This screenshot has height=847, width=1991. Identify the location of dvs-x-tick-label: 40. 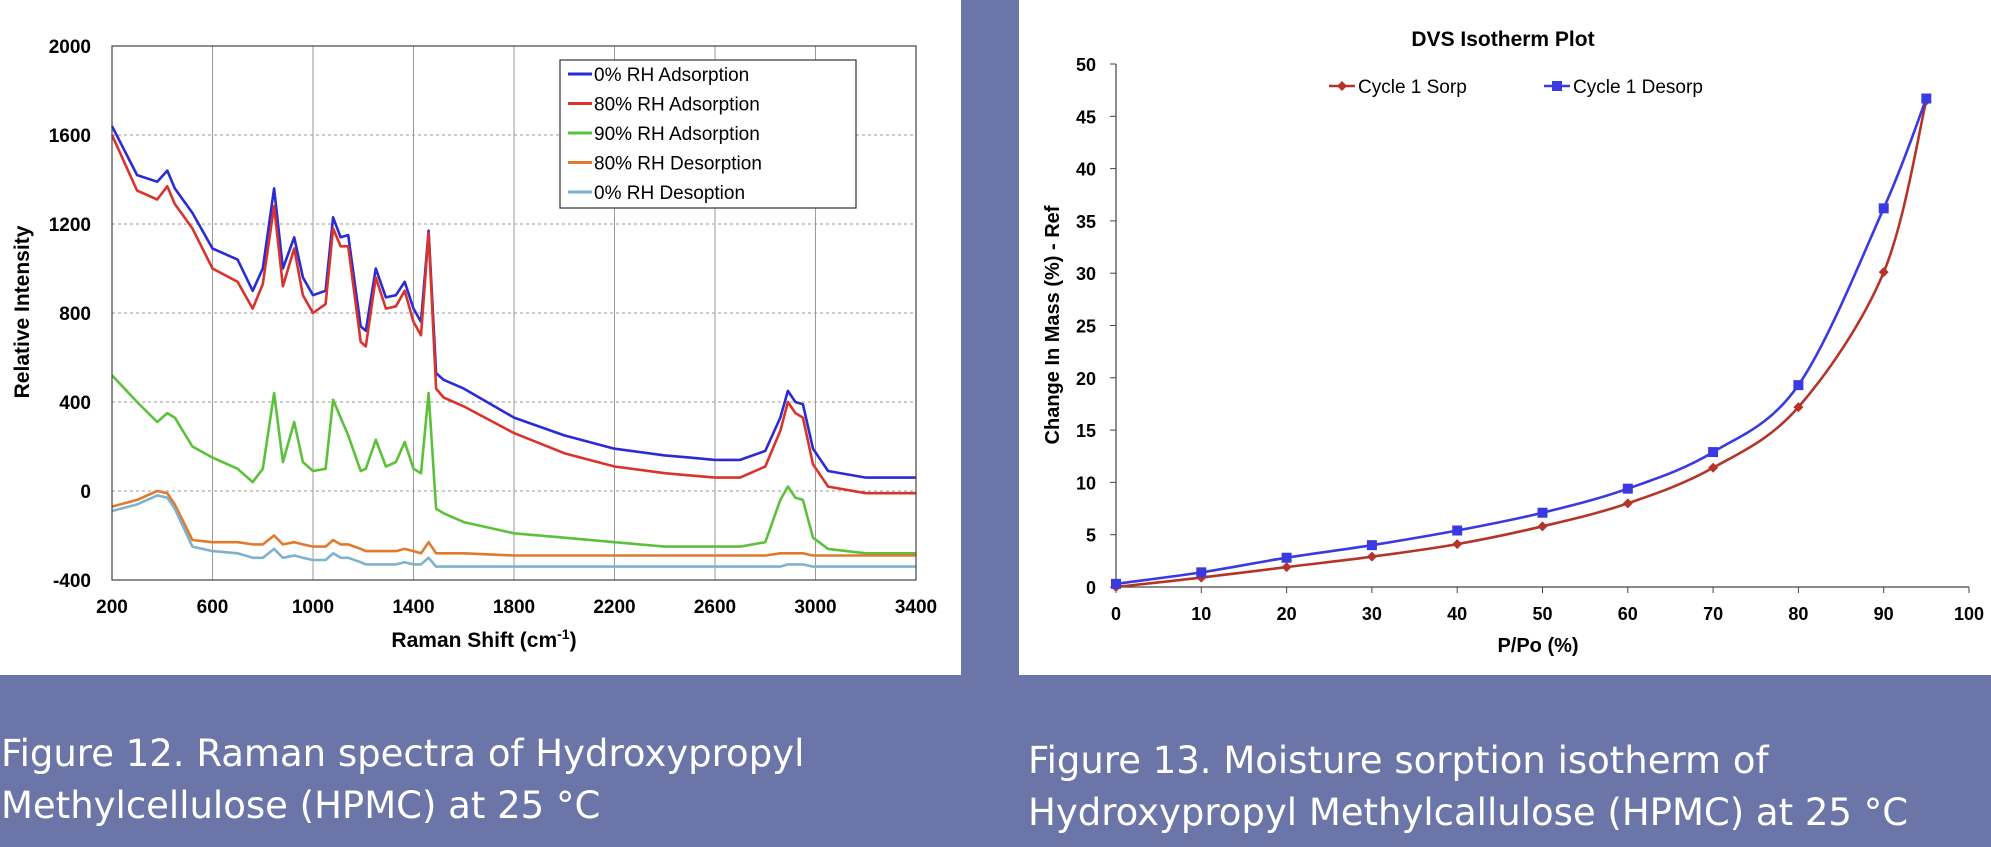
(1457, 614).